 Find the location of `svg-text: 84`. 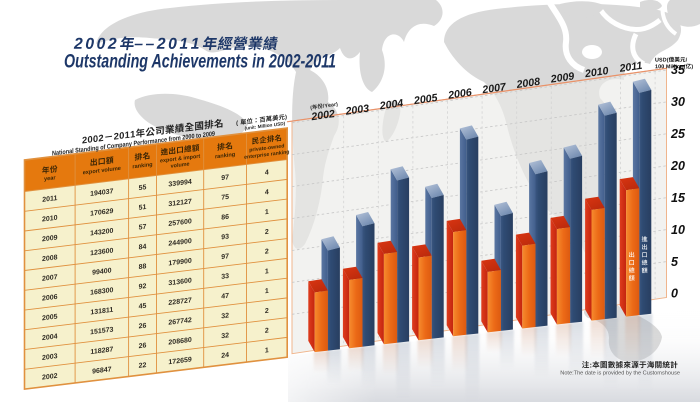

svg-text: 84 is located at coordinates (143, 247).